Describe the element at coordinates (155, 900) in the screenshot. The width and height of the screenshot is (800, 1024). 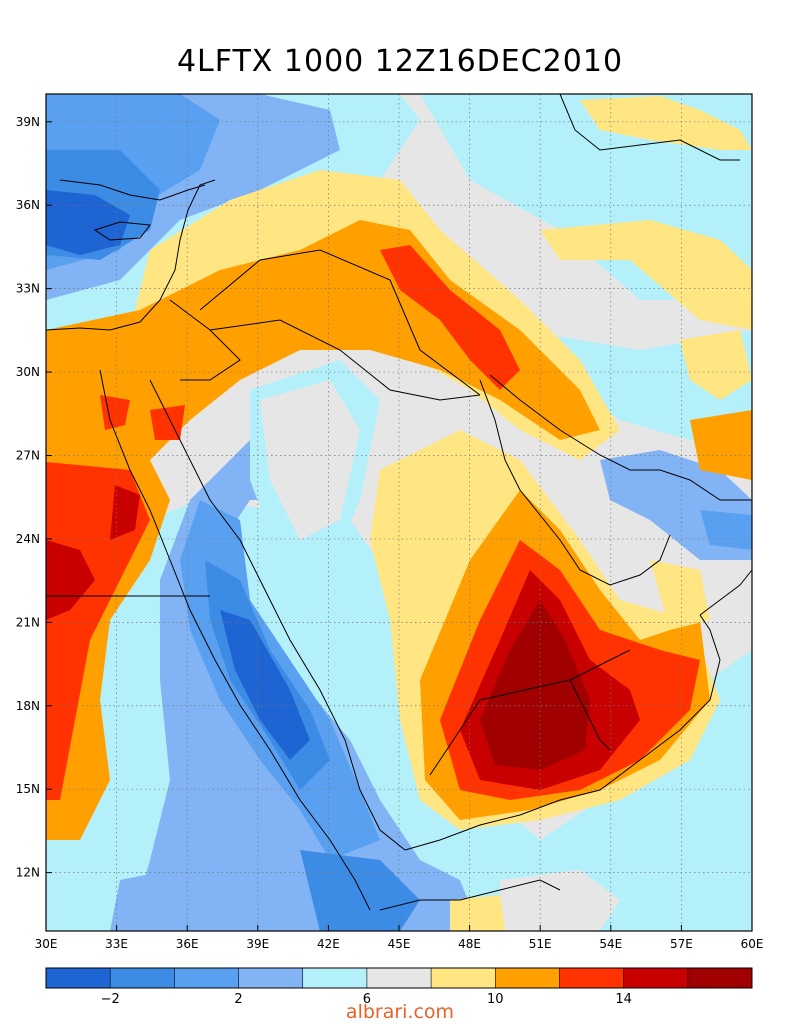
I see `field-region-blue-light` at that location.